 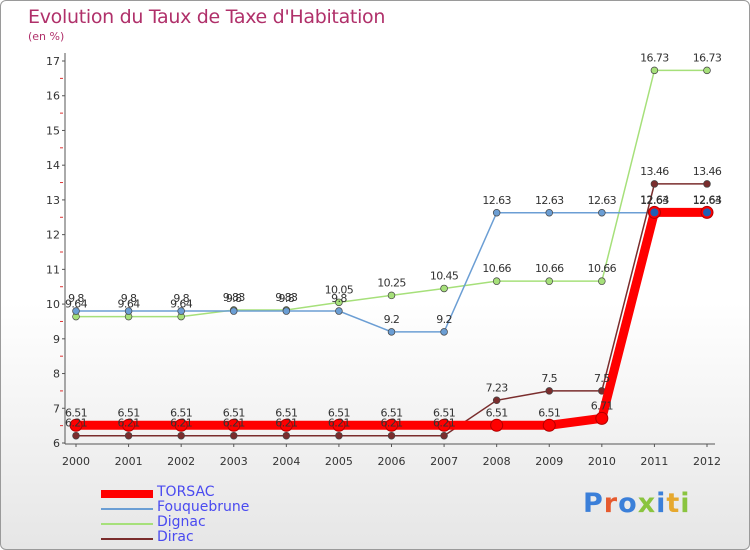 What do you see at coordinates (56, 443) in the screenshot?
I see `y-tick-label: 6` at bounding box center [56, 443].